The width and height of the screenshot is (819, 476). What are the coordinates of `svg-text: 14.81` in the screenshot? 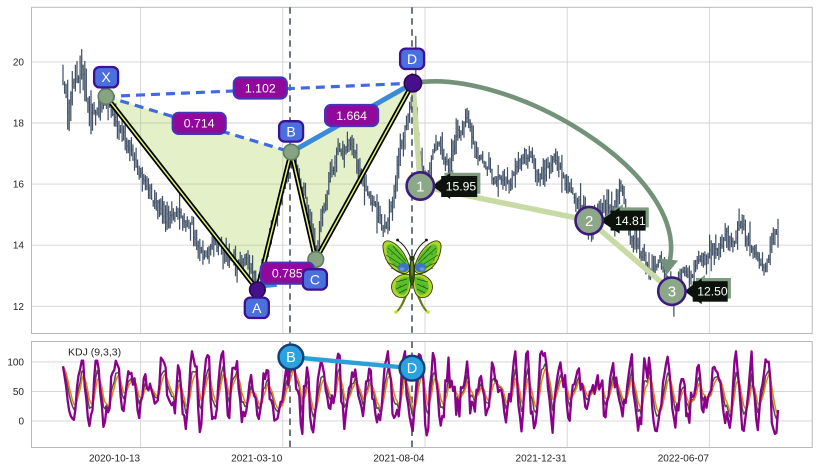 It's located at (630, 221).